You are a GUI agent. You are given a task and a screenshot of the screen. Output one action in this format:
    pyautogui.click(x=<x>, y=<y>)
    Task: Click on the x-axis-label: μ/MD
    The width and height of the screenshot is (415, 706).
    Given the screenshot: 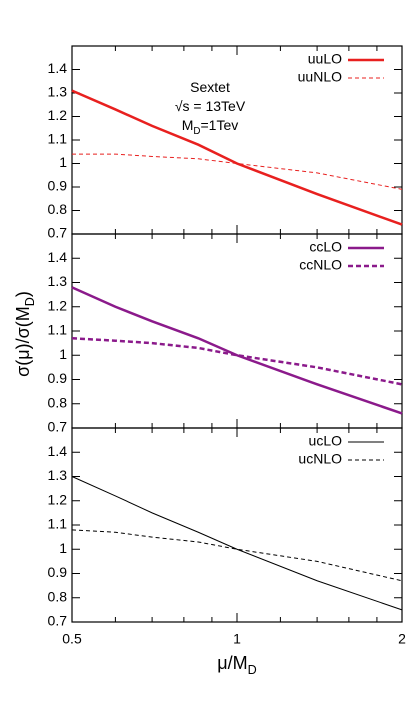 What is the action you would take?
    pyautogui.click(x=236, y=665)
    